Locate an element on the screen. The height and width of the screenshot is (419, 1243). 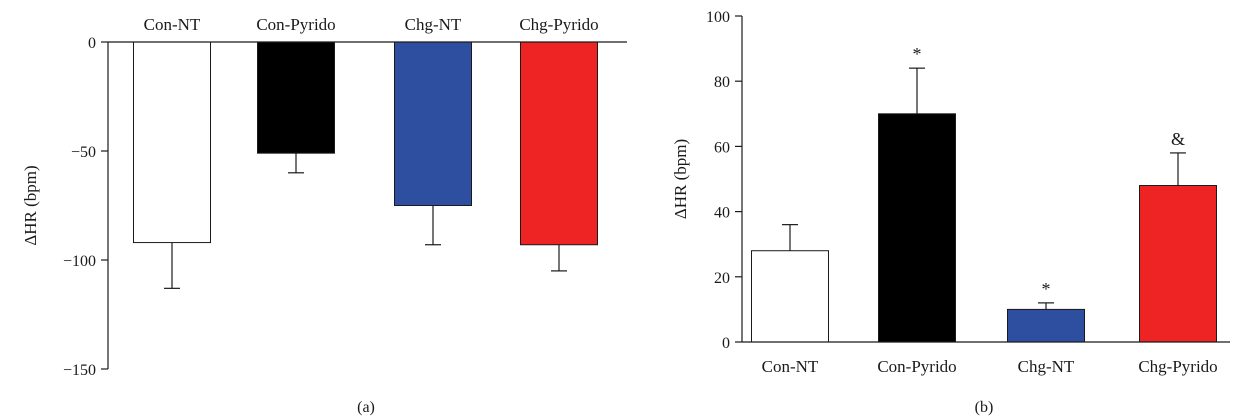
y-tick-label: −100 is located at coordinates (79, 261).